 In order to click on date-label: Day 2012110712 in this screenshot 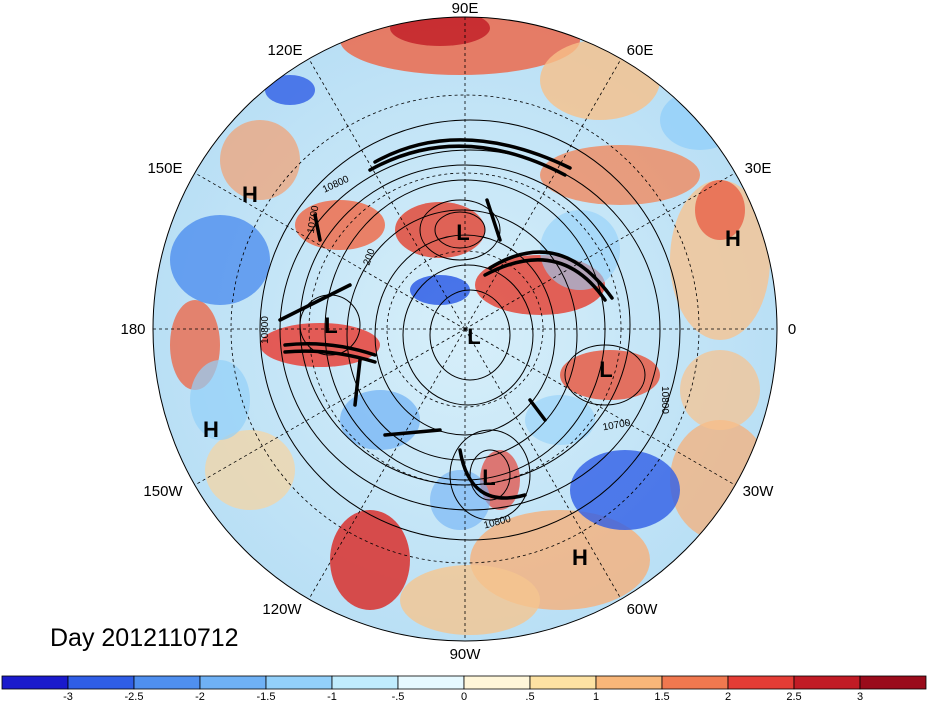, I will do `click(144, 638)`.